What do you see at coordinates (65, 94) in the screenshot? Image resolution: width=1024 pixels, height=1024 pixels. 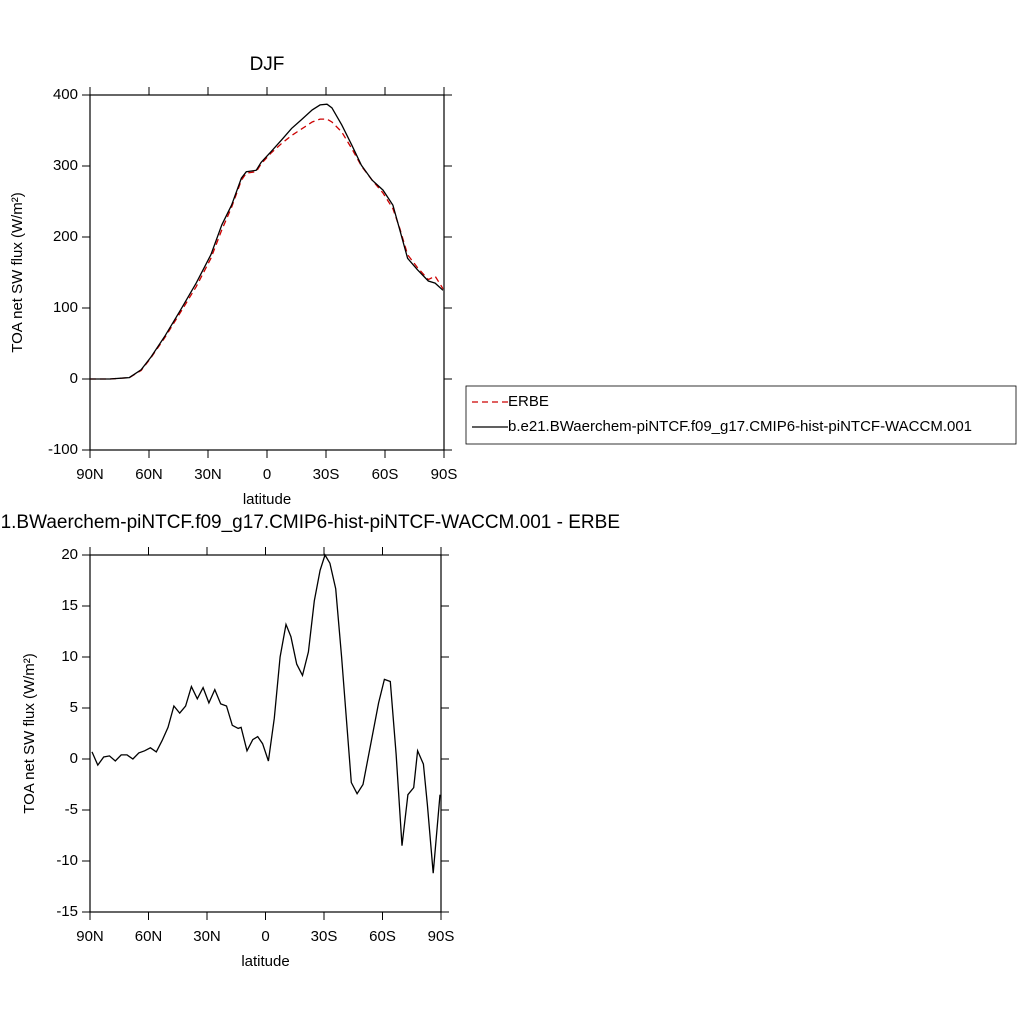 I see `y-tick-label: 400` at bounding box center [65, 94].